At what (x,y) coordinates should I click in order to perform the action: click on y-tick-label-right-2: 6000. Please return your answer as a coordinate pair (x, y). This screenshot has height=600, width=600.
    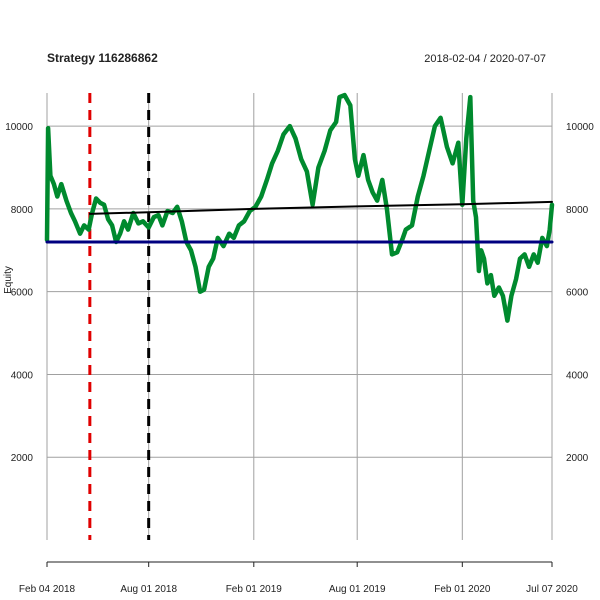
    Looking at the image, I should click on (577, 293).